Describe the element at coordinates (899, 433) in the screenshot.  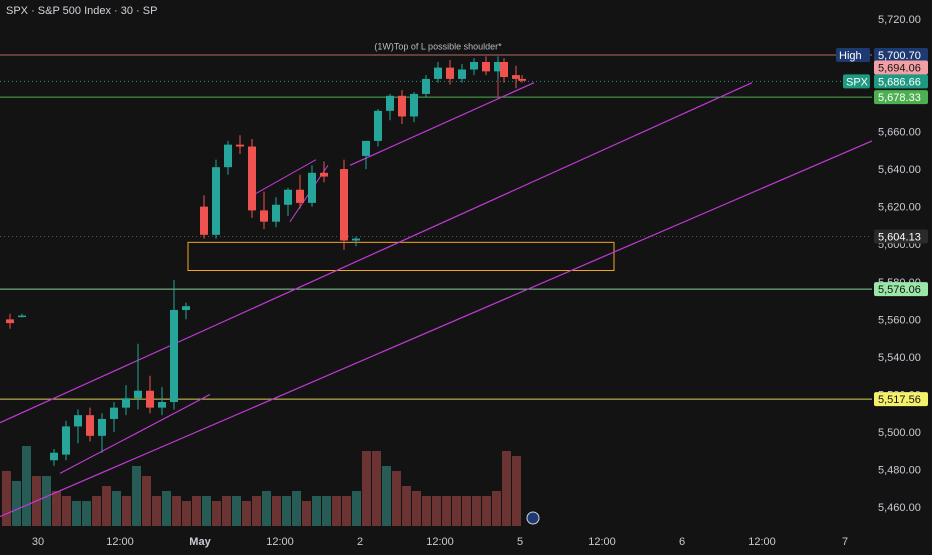
I see `y-tick-label: 5,500.00` at that location.